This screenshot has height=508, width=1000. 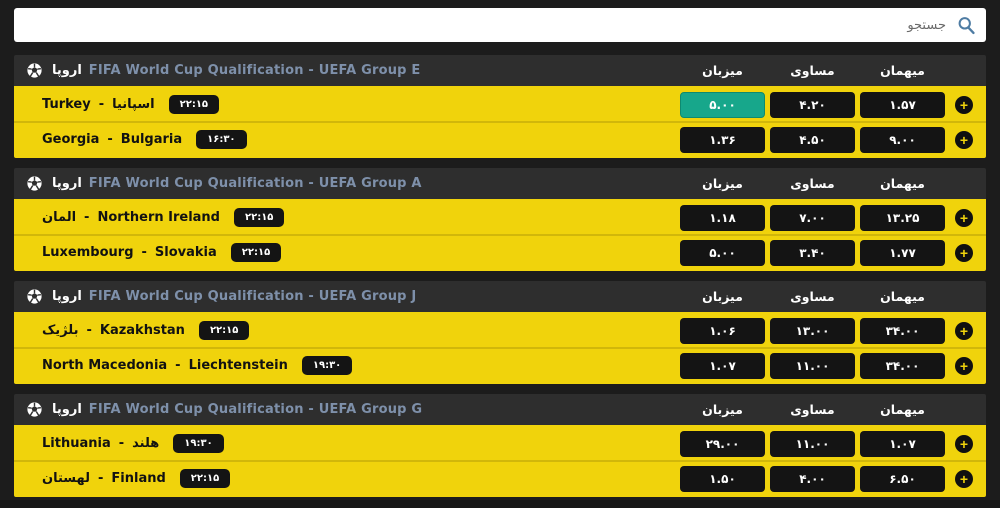 What do you see at coordinates (966, 25) in the screenshot?
I see `search-icon` at bounding box center [966, 25].